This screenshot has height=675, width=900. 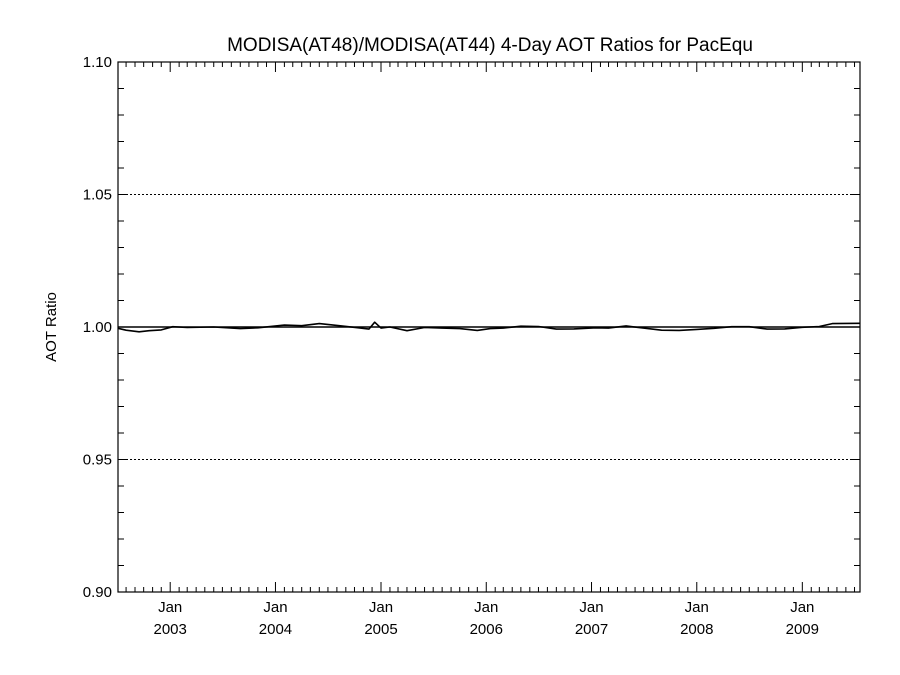 What do you see at coordinates (97, 327) in the screenshot?
I see `y-tick-label: 1.00` at bounding box center [97, 327].